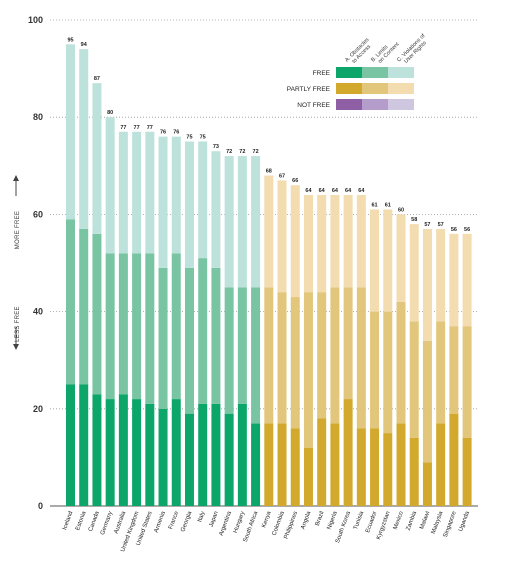 The image size is (510, 568). I want to click on up-arrow-icon, so click(16, 178).